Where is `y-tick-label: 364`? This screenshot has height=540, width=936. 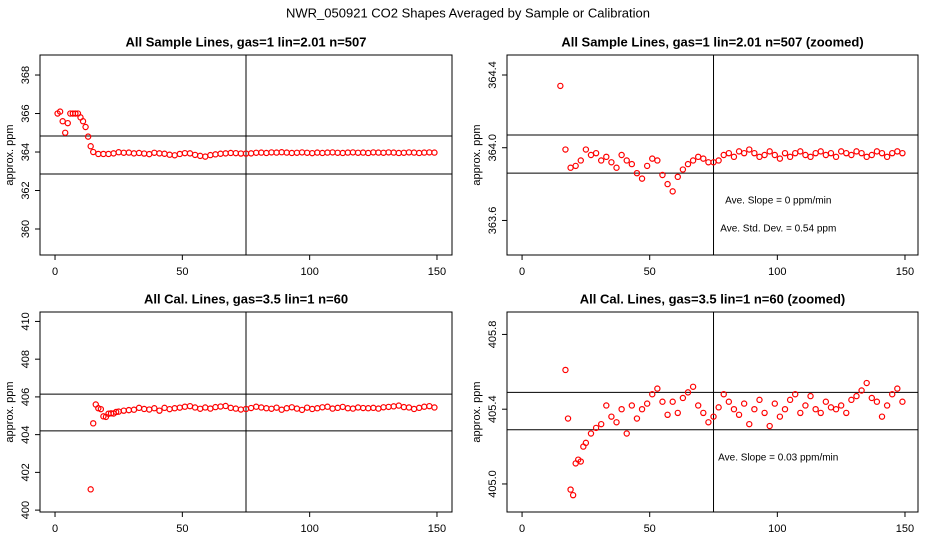 y-tick-label: 364 is located at coordinates (26, 152).